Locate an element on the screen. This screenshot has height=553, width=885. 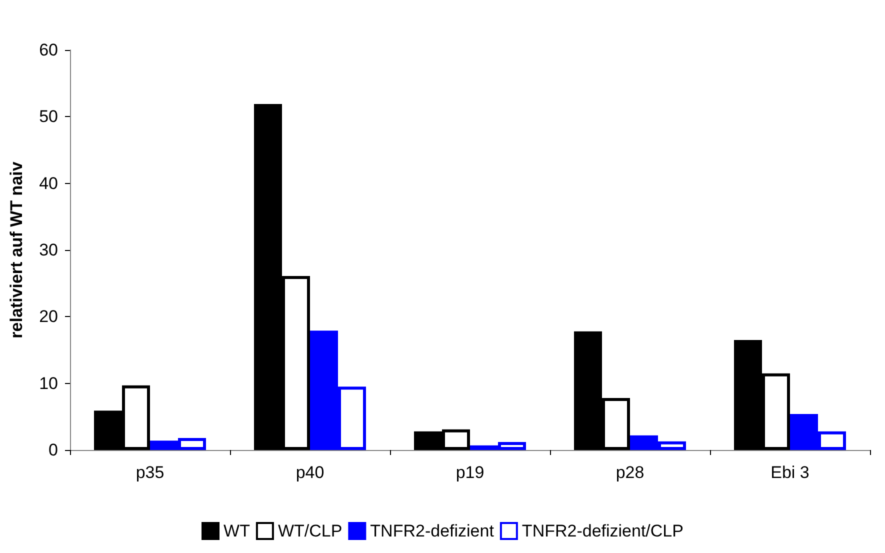
legend-label: TNFR2-defizient/CLP is located at coordinates (603, 531).